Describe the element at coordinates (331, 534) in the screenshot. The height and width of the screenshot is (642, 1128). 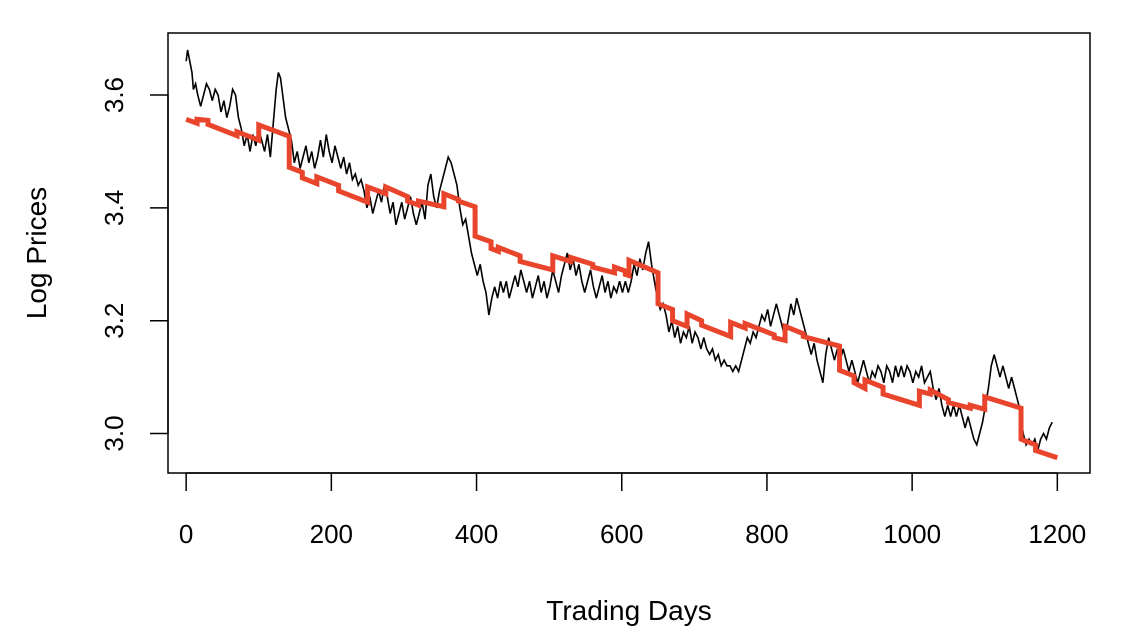
I see `x-tick-label: 200` at that location.